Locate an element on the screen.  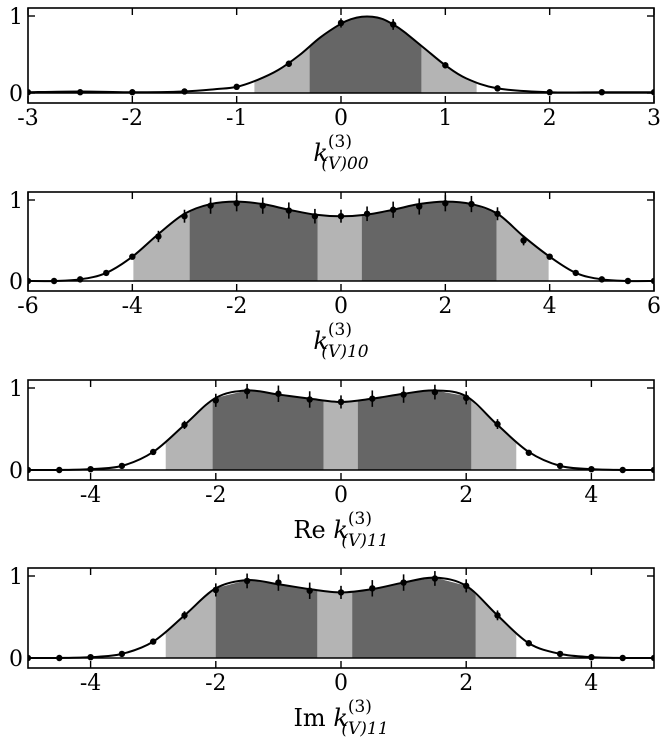
x-tick-label: -3 is located at coordinates (27, 118).